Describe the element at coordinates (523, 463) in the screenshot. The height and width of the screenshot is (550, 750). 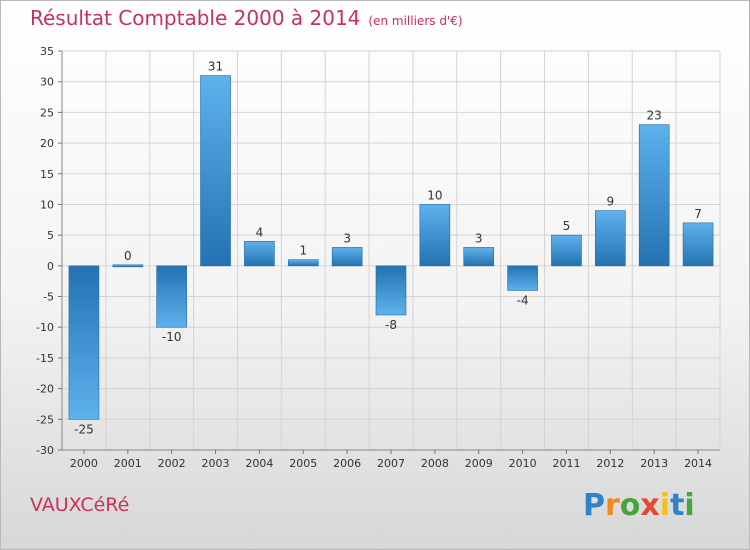
I see `x-tick-label: 2010` at that location.